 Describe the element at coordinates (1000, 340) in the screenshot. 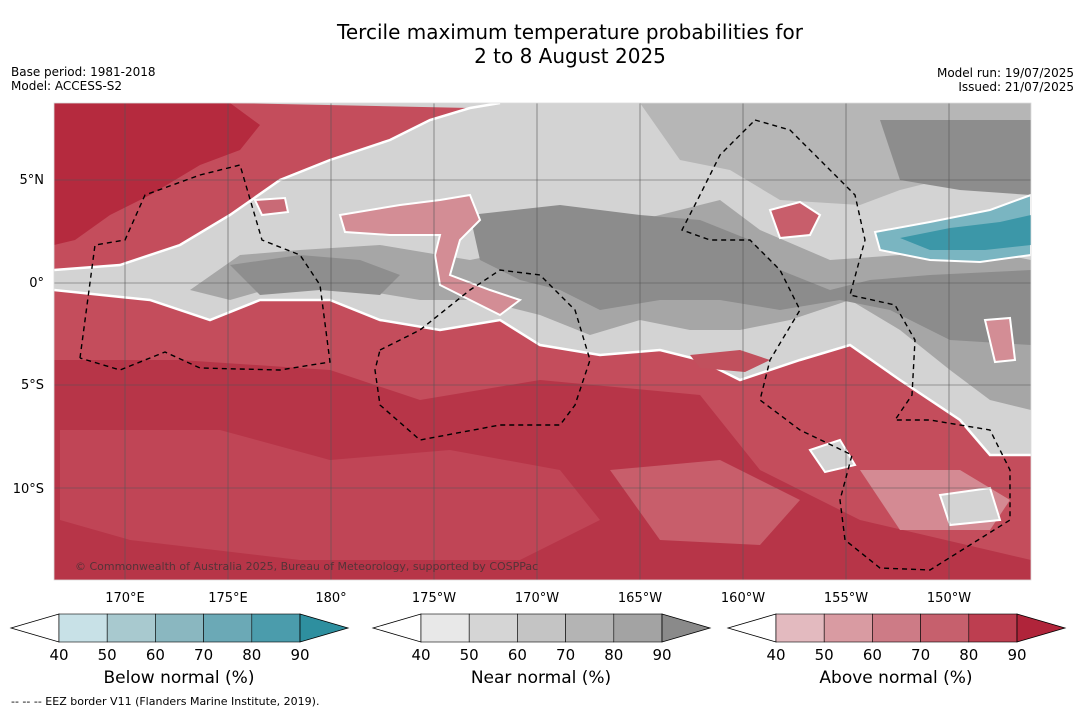

I see `above-normal-pocket-e` at that location.